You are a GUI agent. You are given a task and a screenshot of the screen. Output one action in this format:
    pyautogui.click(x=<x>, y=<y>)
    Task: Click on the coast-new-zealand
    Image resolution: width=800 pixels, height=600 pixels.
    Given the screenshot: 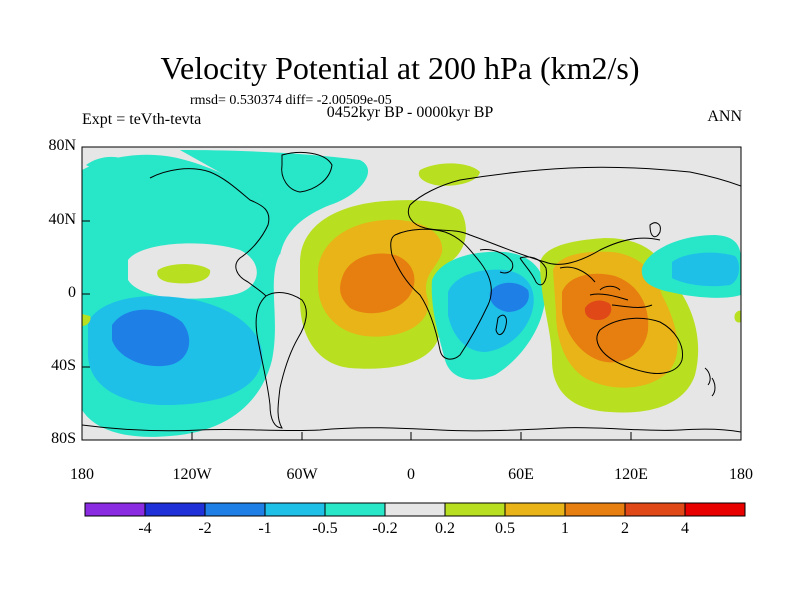 What is the action you would take?
    pyautogui.click(x=710, y=382)
    